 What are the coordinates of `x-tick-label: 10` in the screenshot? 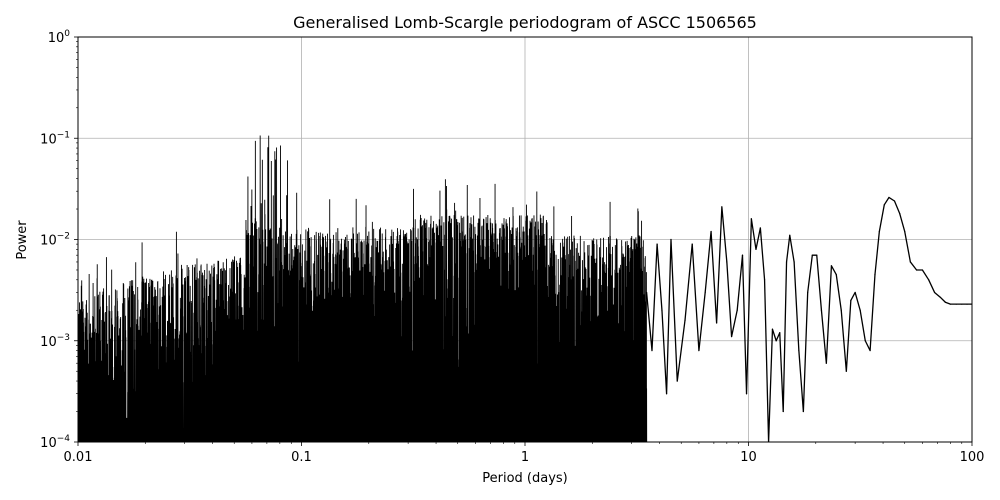 It's located at (748, 457).